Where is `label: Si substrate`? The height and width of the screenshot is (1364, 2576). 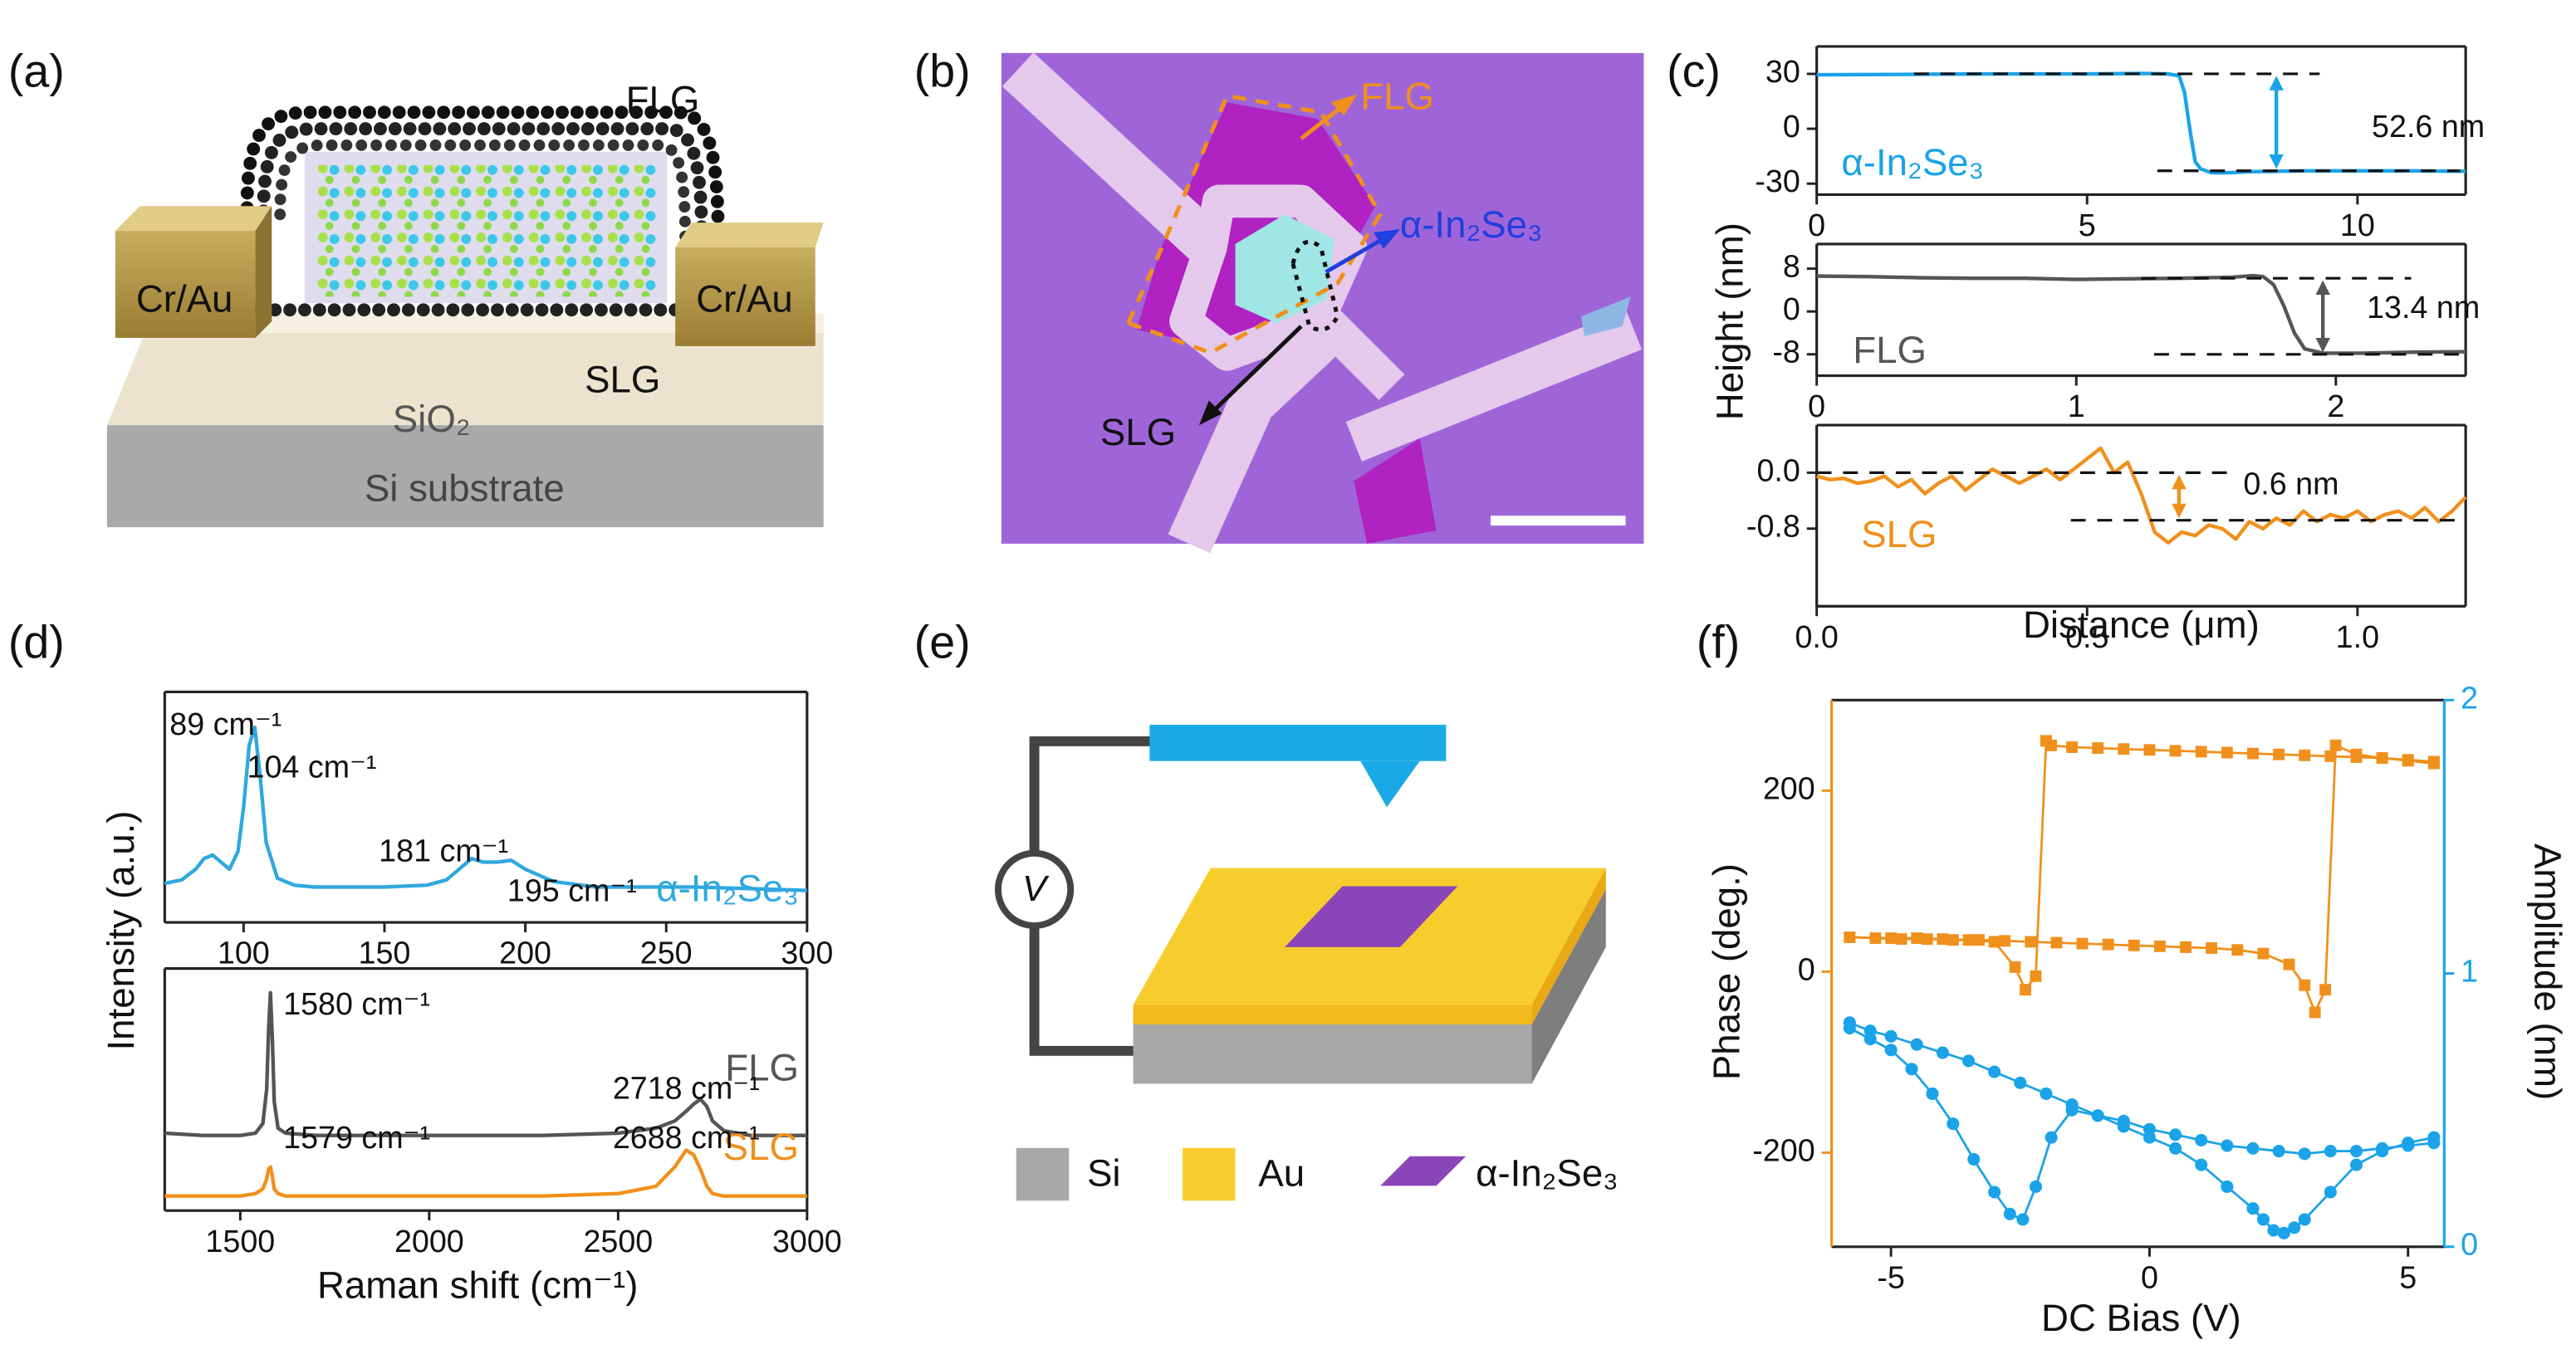 label: Si substrate is located at coordinates (465, 488).